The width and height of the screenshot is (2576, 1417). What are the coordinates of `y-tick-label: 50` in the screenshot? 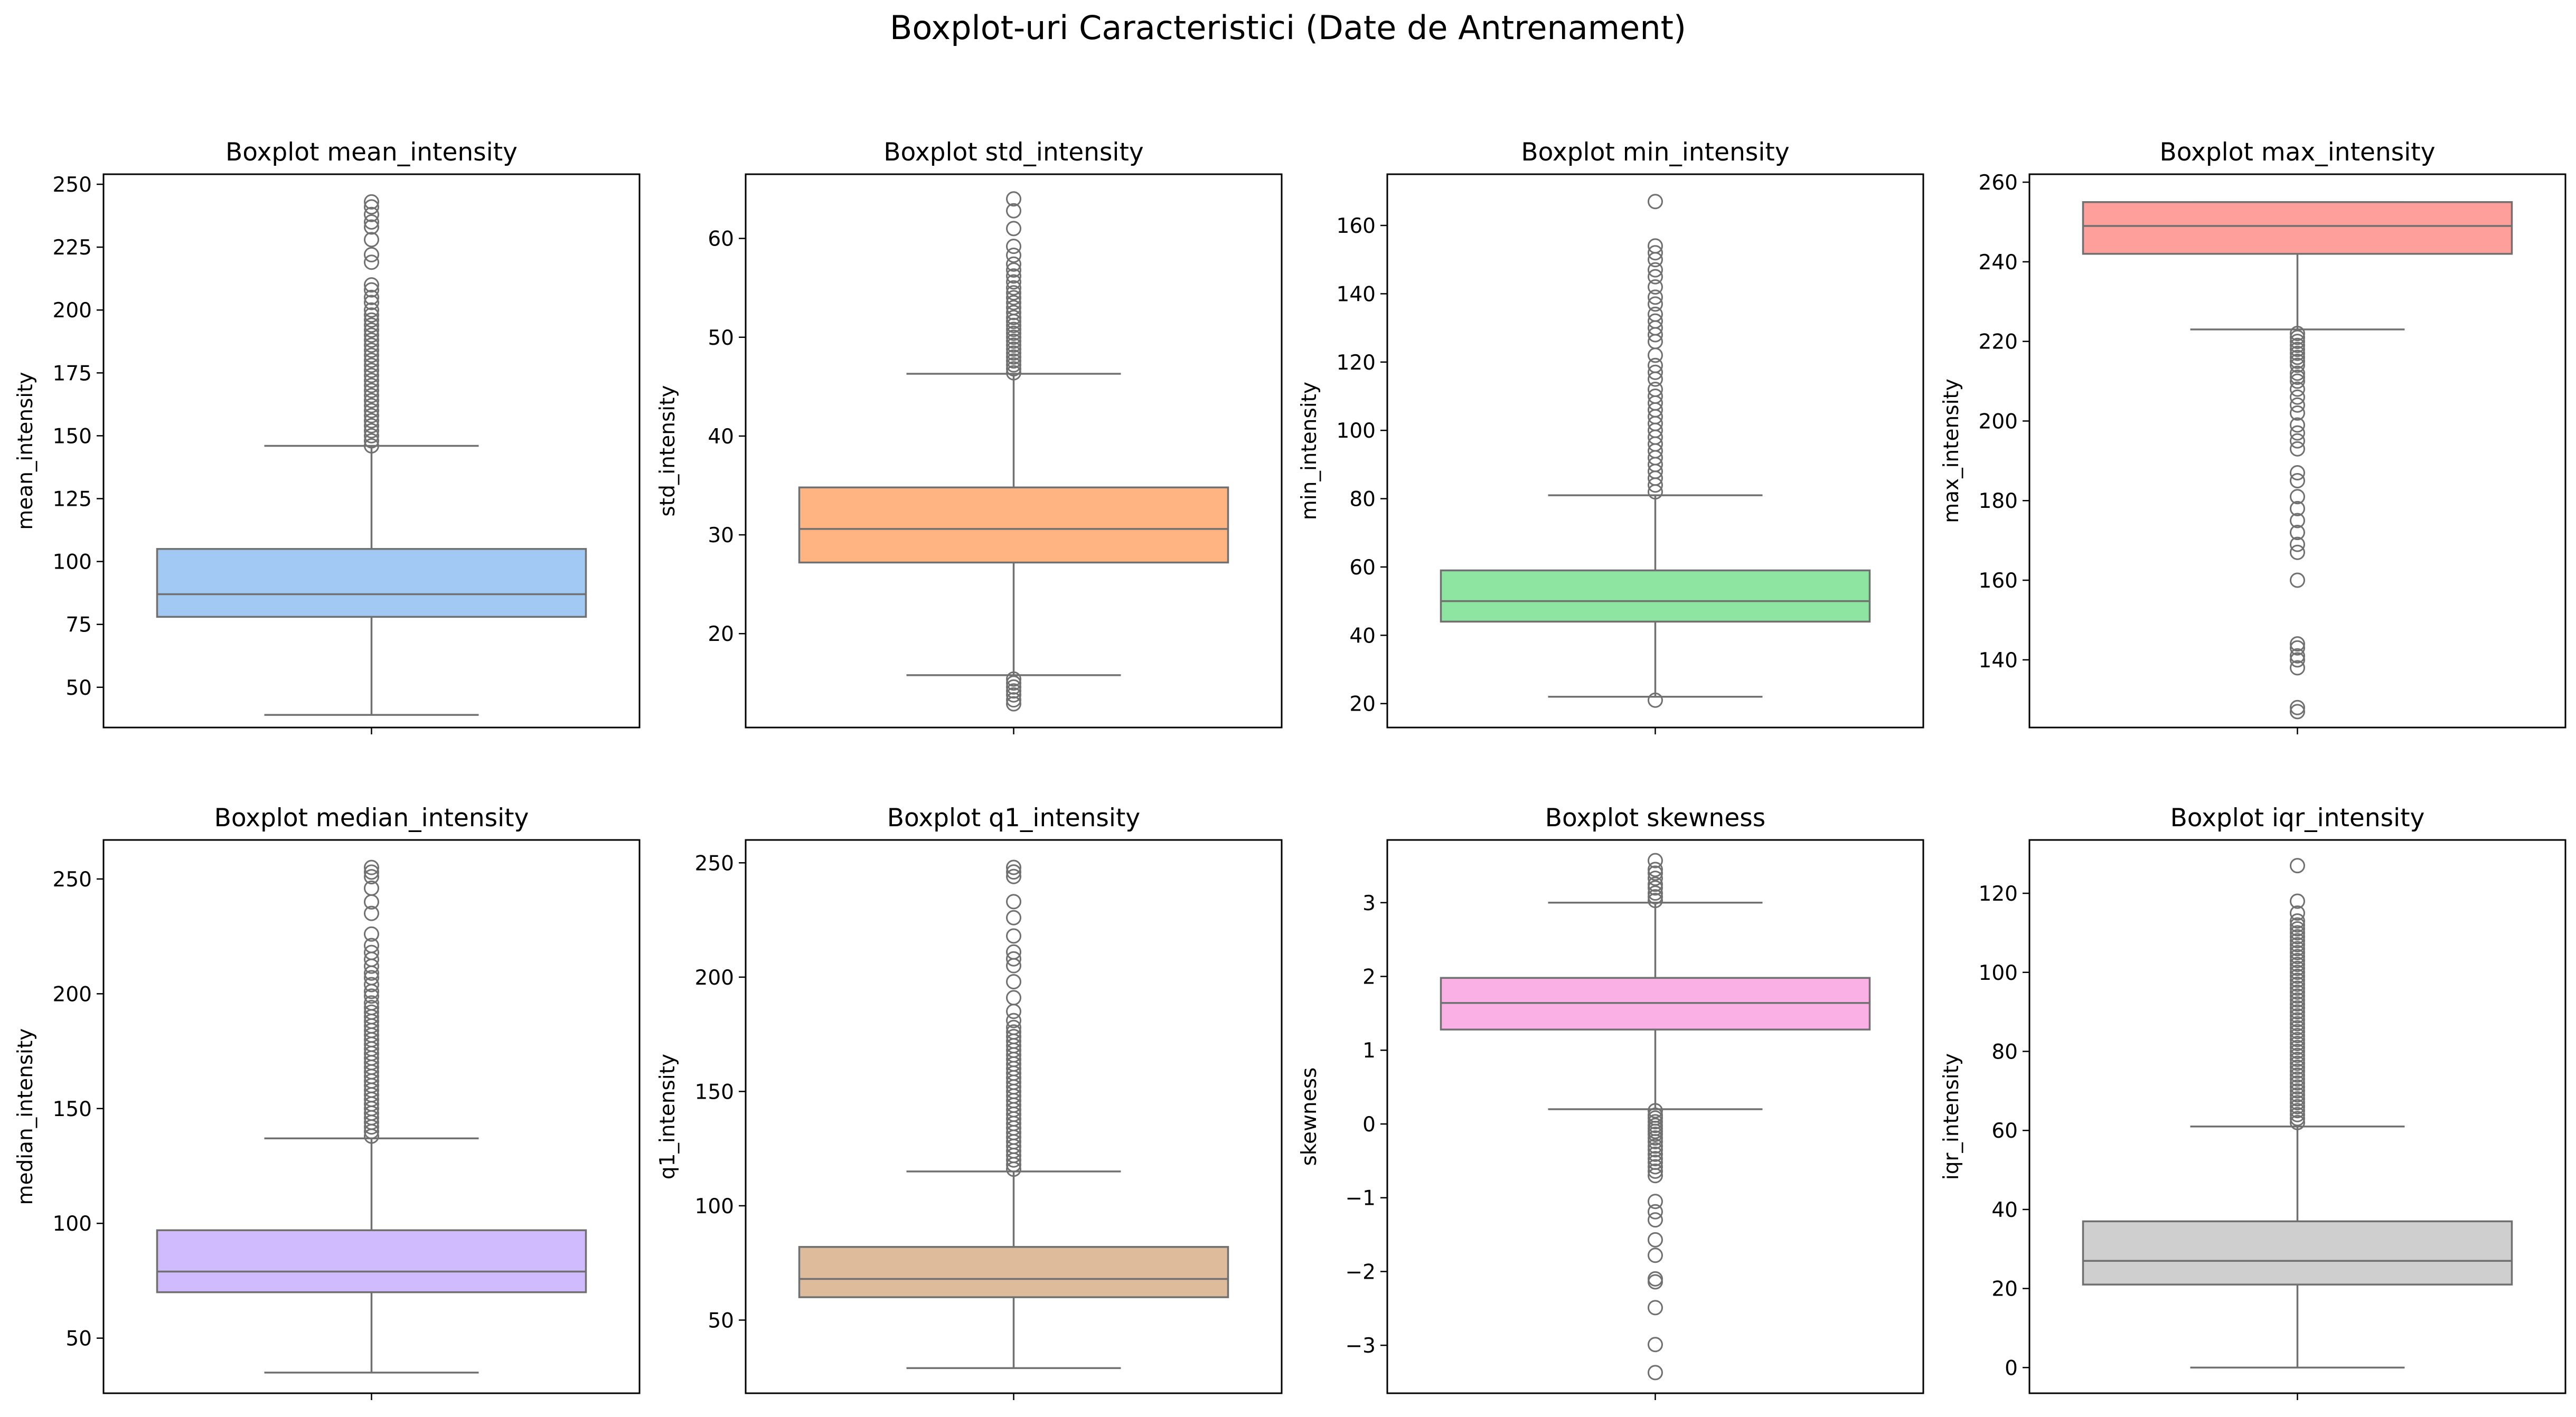 It's located at (78, 688).